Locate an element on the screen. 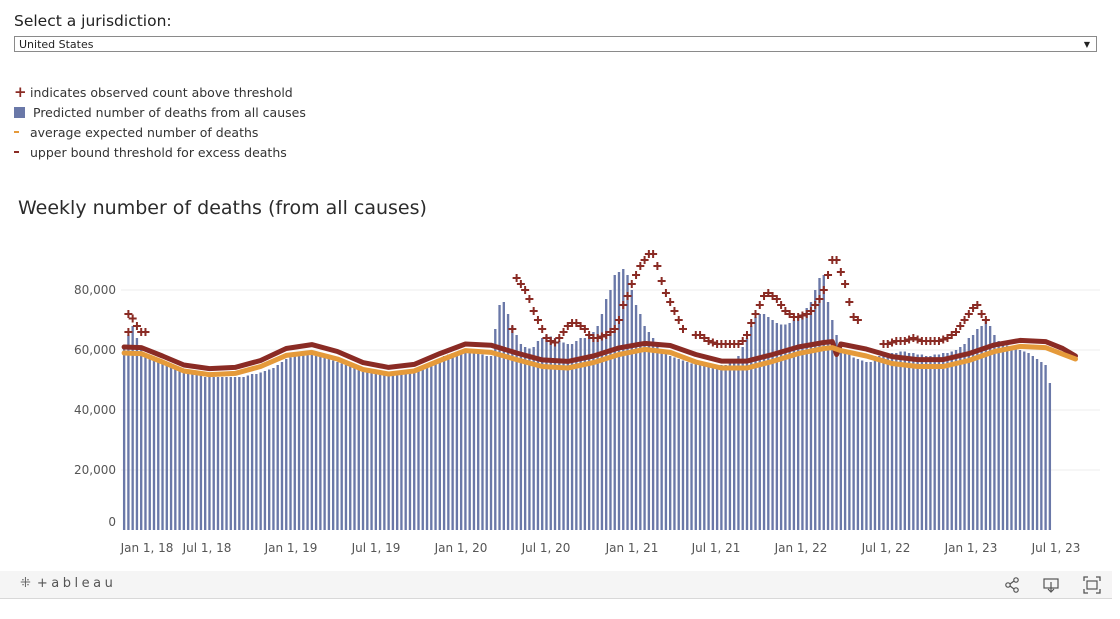 This screenshot has width=1120, height=619. download-icon is located at coordinates (1051, 585).